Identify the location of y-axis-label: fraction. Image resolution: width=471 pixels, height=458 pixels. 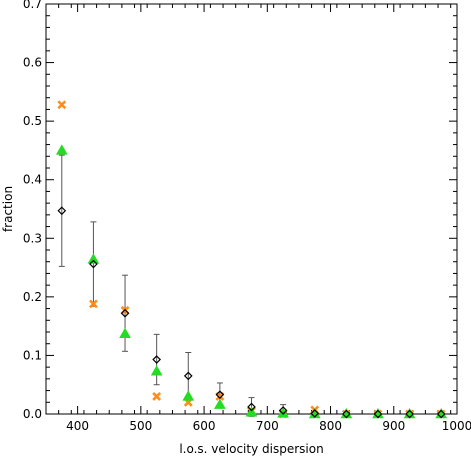
(8, 209).